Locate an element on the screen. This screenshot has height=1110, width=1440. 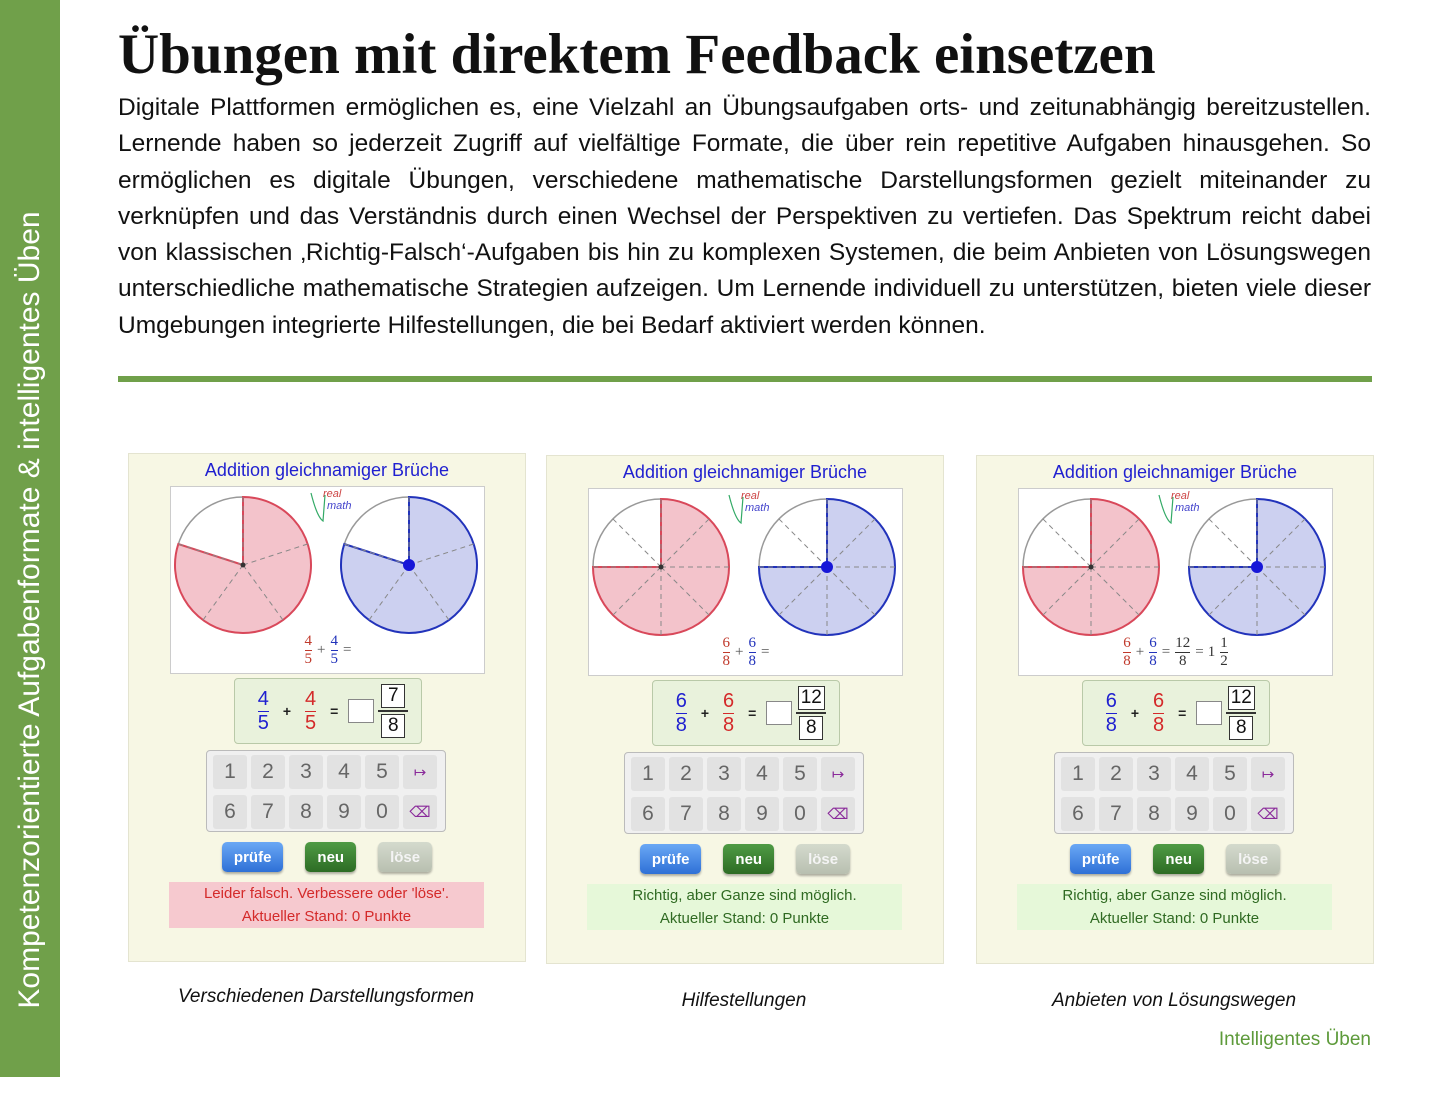
keypad: 1 2 3 4 5 ↦ 6 7 8 9 0 ⌫ is located at coordinates (326, 791).